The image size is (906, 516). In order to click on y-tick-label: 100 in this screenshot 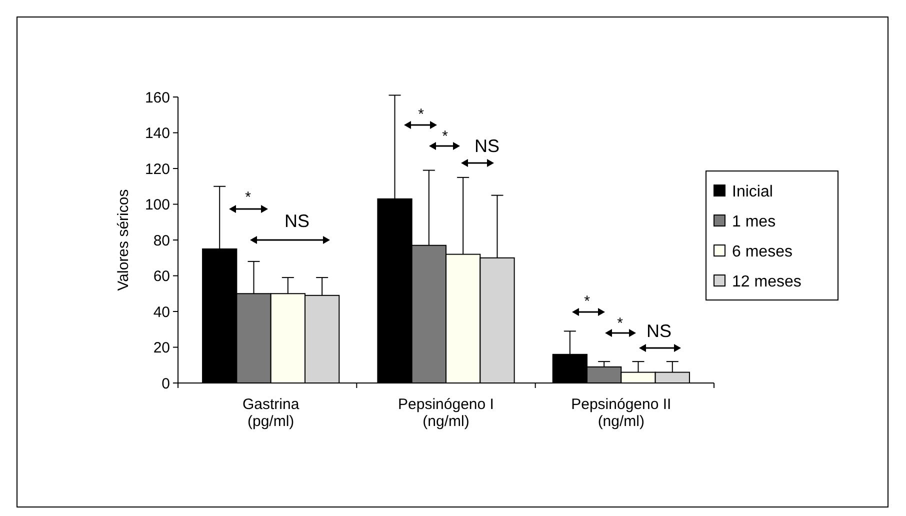, I will do `click(157, 205)`.